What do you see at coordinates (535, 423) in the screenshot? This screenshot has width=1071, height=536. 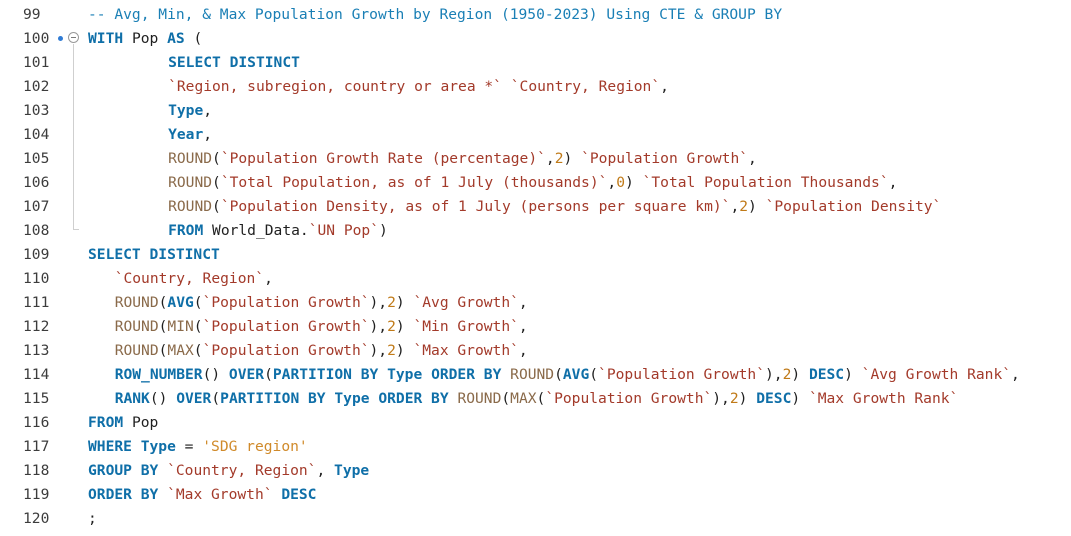 I see `code-line: 116 FROM Pop` at bounding box center [535, 423].